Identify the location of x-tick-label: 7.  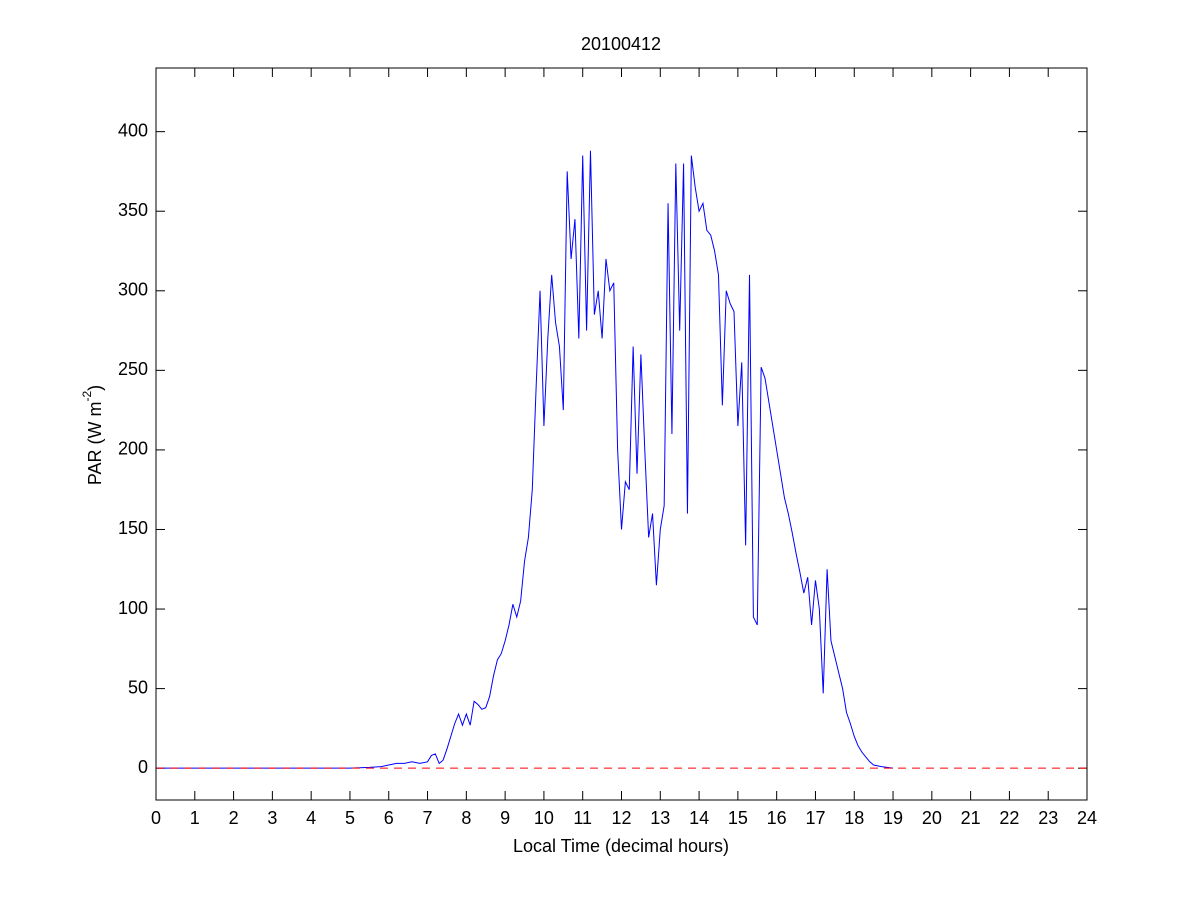
(428, 818).